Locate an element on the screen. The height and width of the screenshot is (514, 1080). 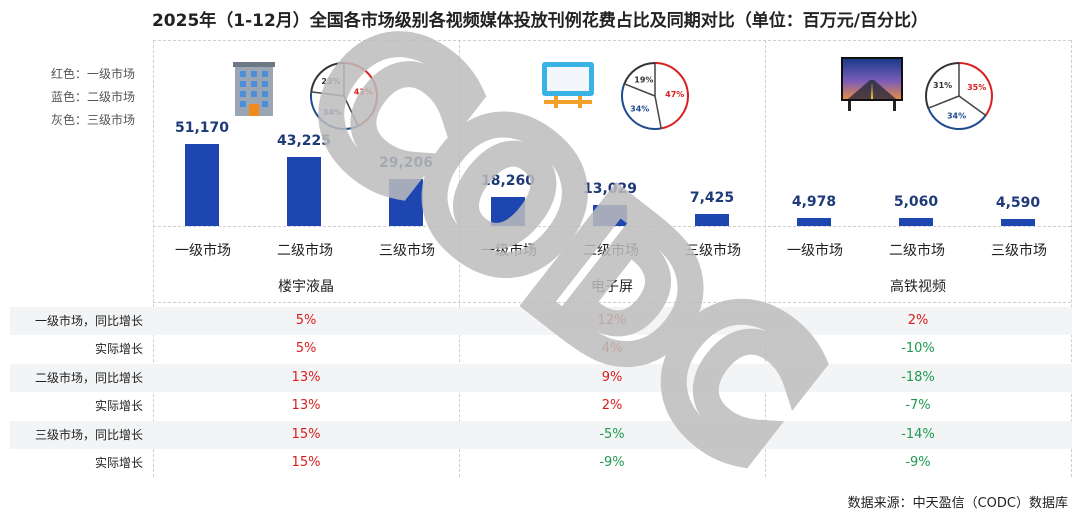
legend-tier3: 灰色：三级市场 is located at coordinates (92, 120).